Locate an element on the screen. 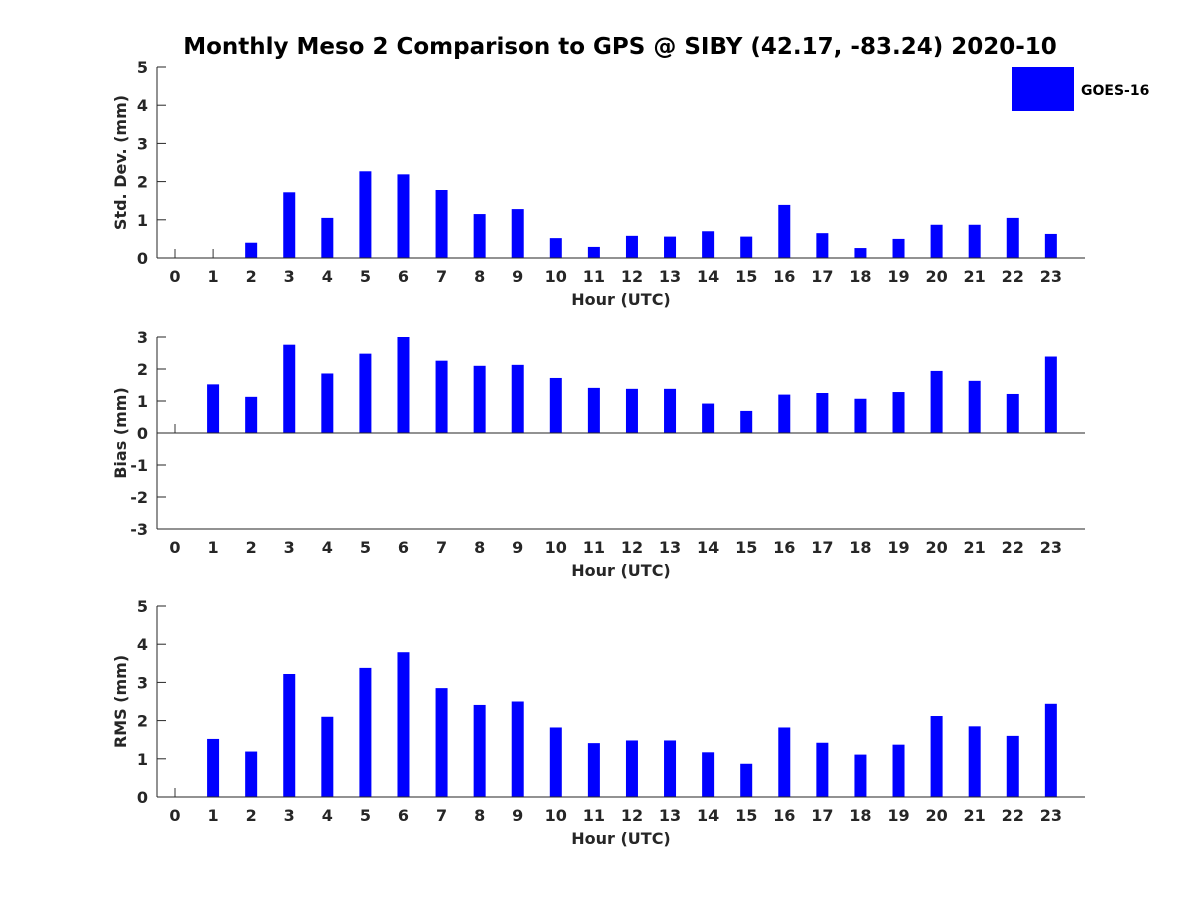  rms-x-tick-label: 15 is located at coordinates (746, 815).